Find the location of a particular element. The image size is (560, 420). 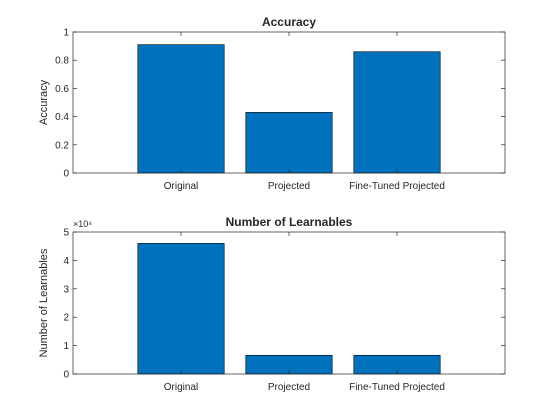

chart-title: Accuracy is located at coordinates (289, 22).